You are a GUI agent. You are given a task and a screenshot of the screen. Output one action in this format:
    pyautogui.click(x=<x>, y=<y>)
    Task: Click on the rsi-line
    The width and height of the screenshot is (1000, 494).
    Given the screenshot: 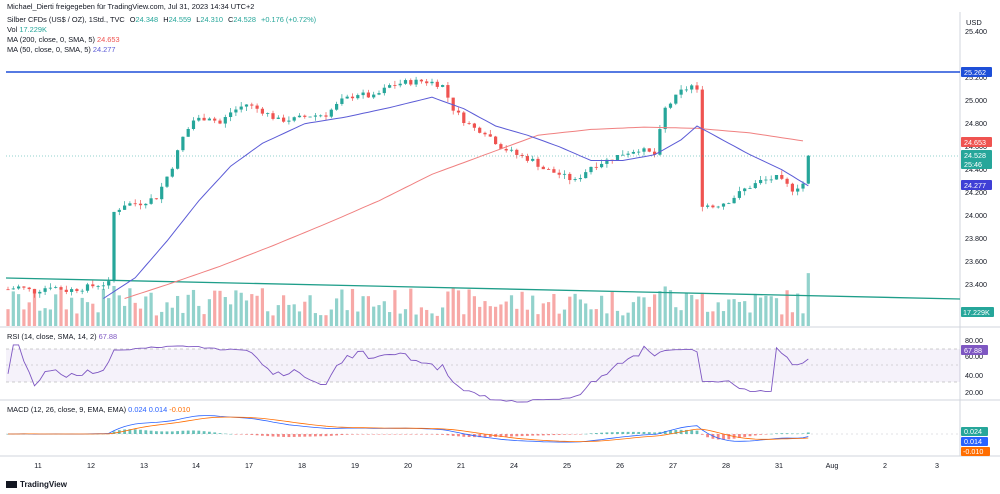 What is the action you would take?
    pyautogui.click(x=408, y=373)
    